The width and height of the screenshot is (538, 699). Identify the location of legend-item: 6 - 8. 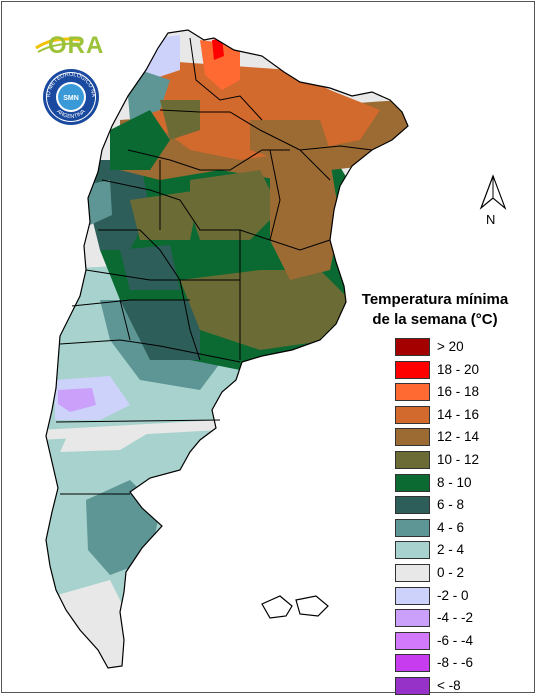
(465, 507).